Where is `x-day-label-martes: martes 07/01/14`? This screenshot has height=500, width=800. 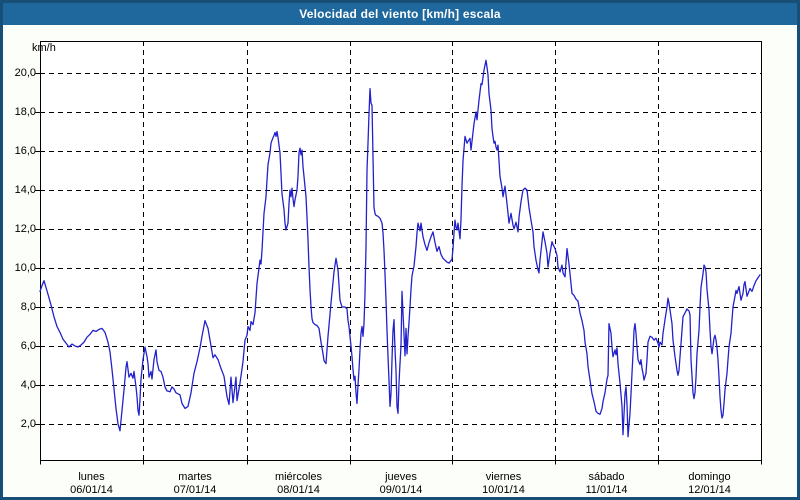 x-day-label-martes: martes 07/01/14 is located at coordinates (195, 483).